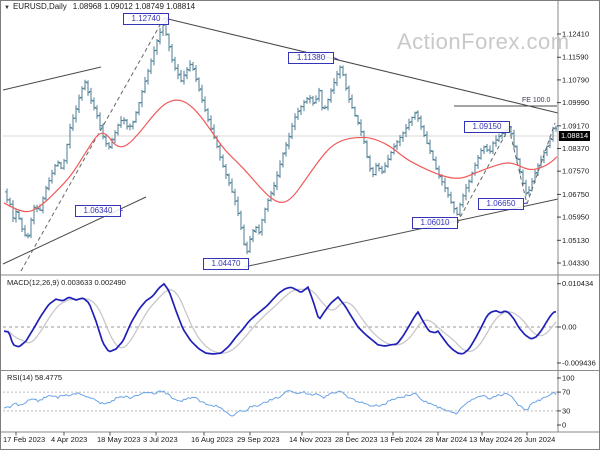 This screenshot has height=450, width=600. I want to click on price-tick-label: 1.12410, so click(575, 34).